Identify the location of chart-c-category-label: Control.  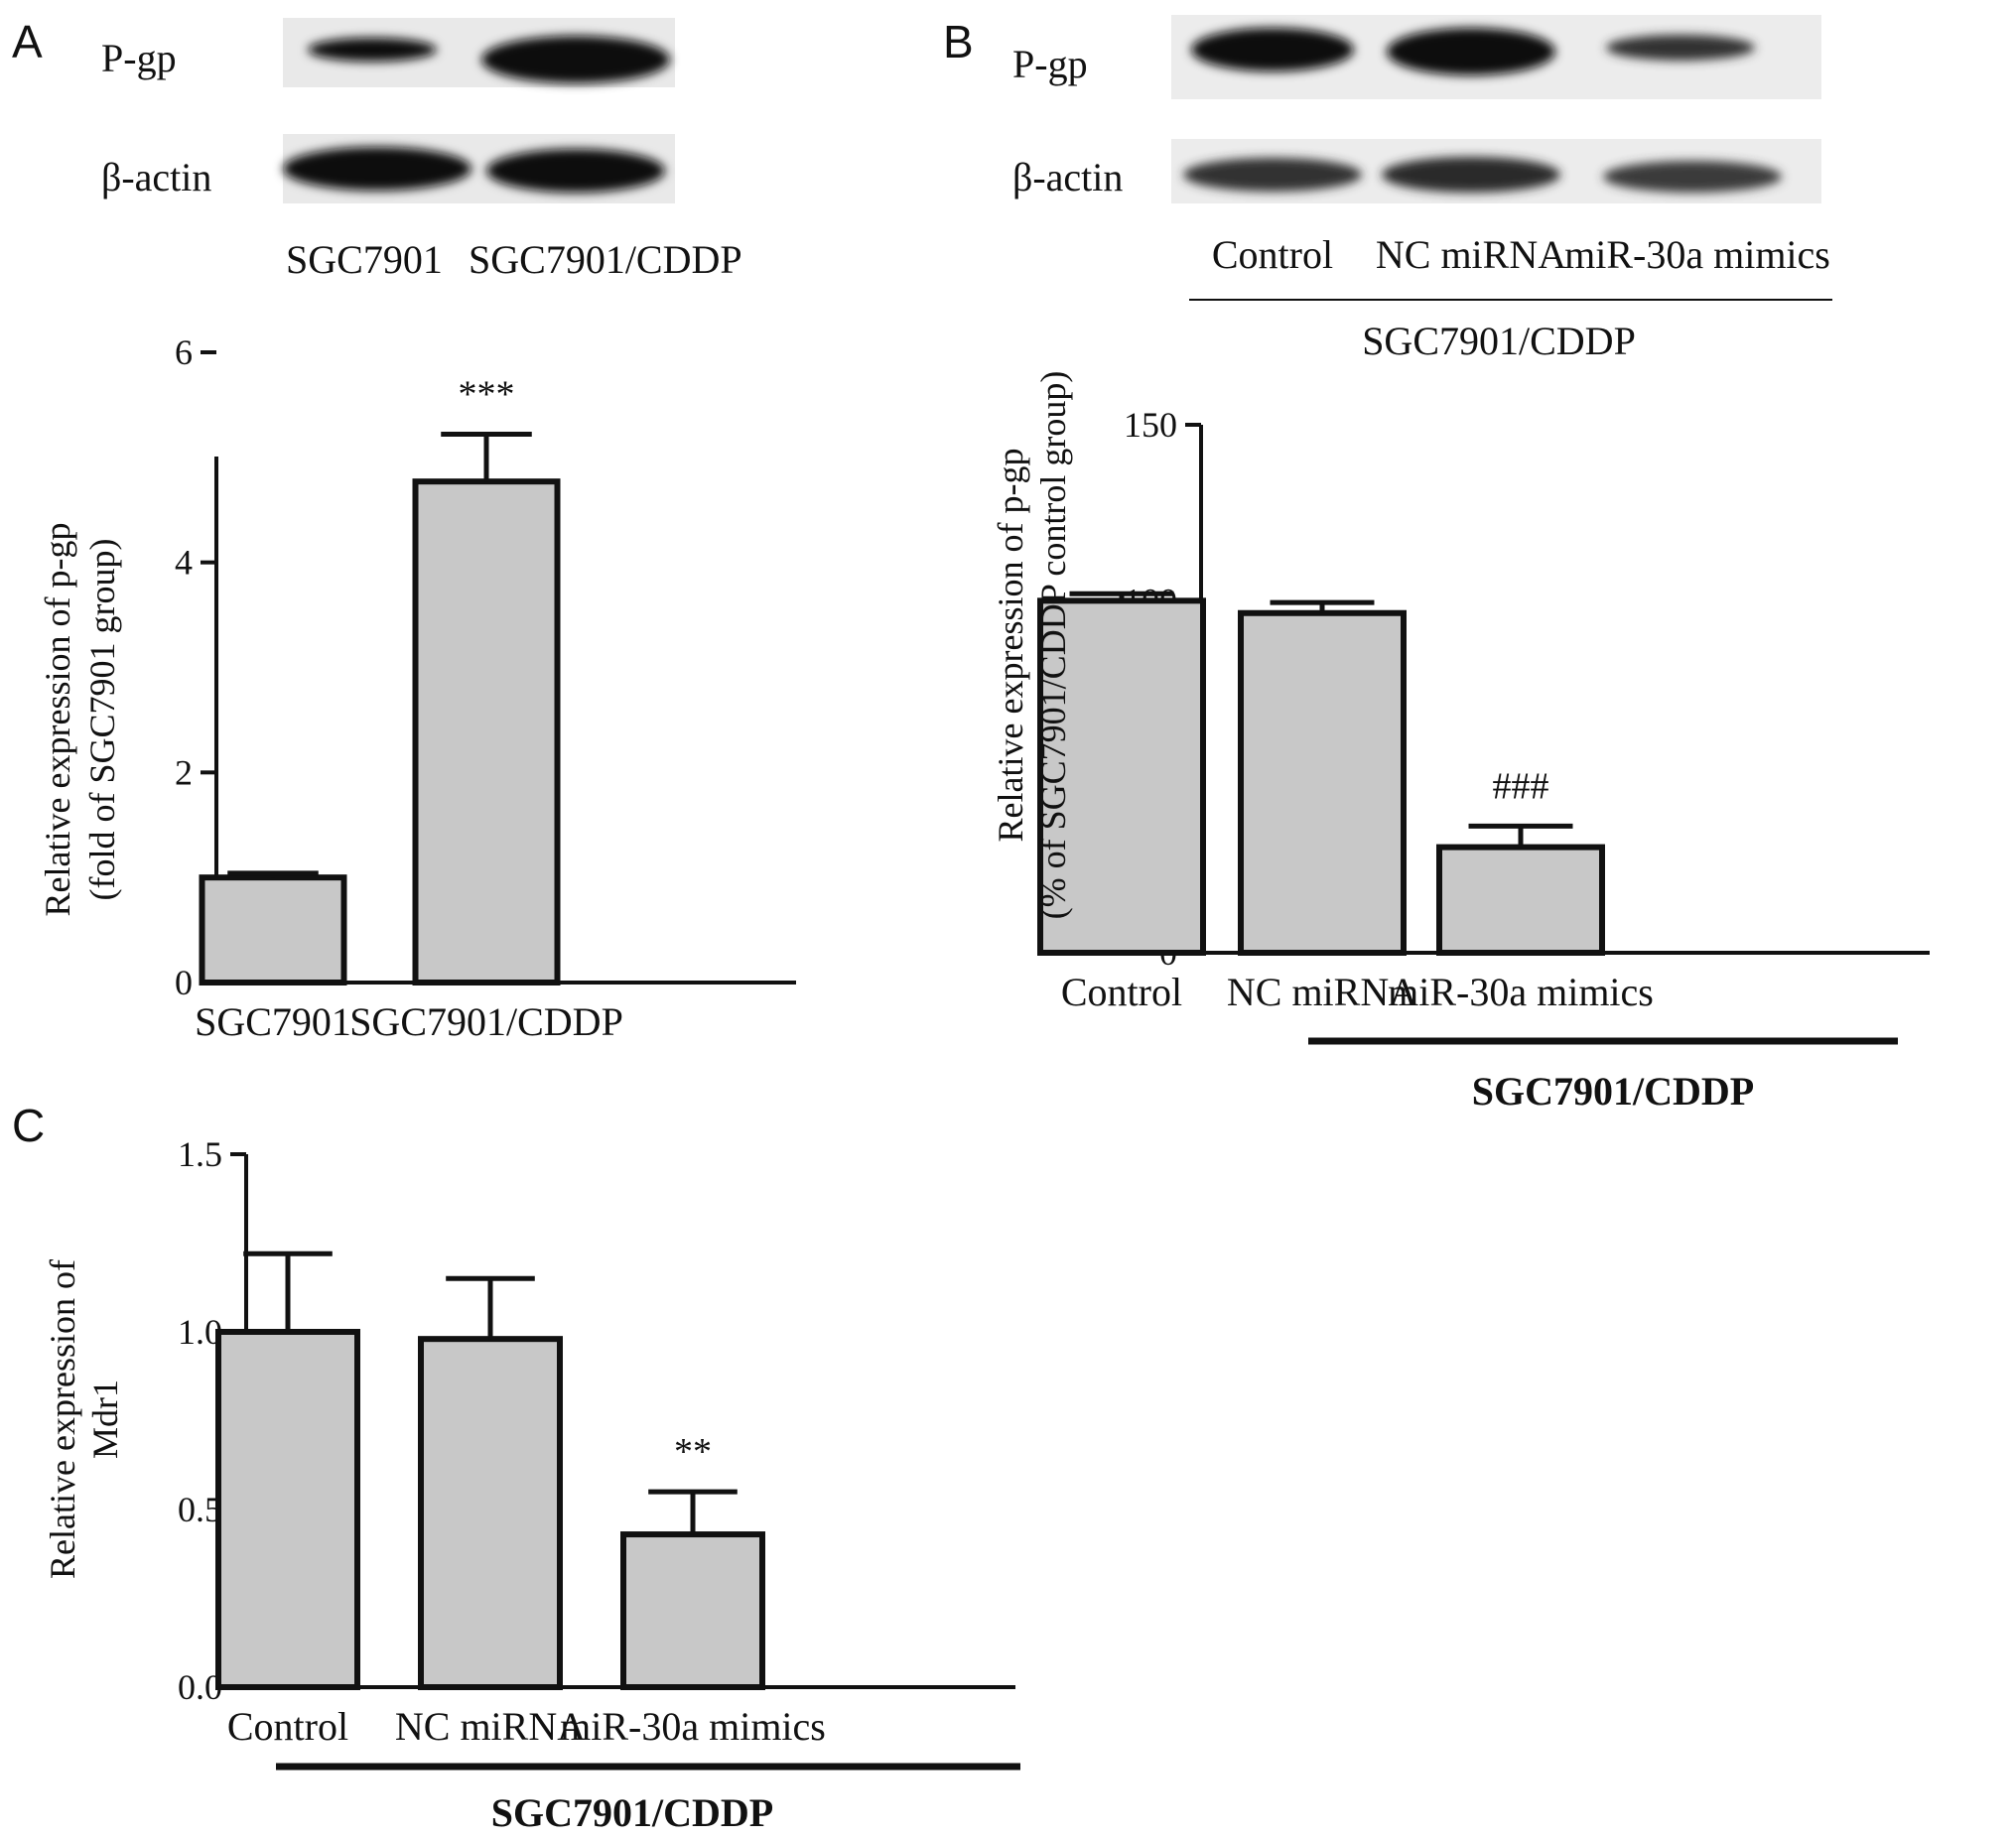
(288, 1727).